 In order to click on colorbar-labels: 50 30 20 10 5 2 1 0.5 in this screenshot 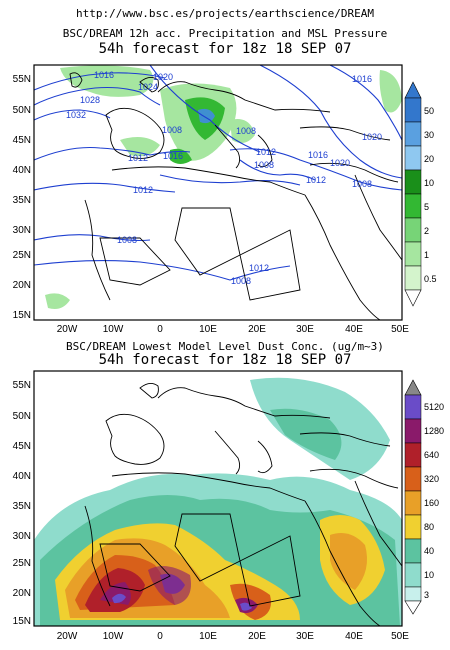, I will do `click(430, 195)`.